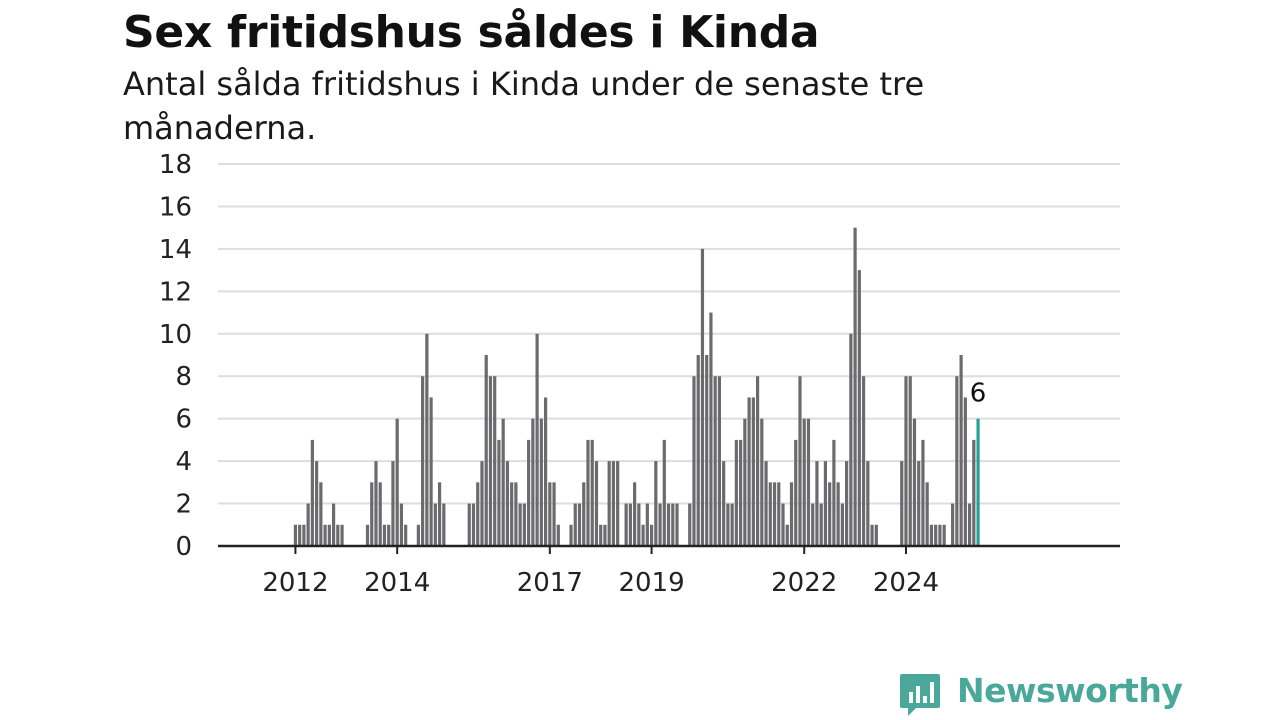 Image resolution: width=1280 pixels, height=720 pixels. Describe the element at coordinates (175, 335) in the screenshot. I see `y-tick-label: 10` at that location.